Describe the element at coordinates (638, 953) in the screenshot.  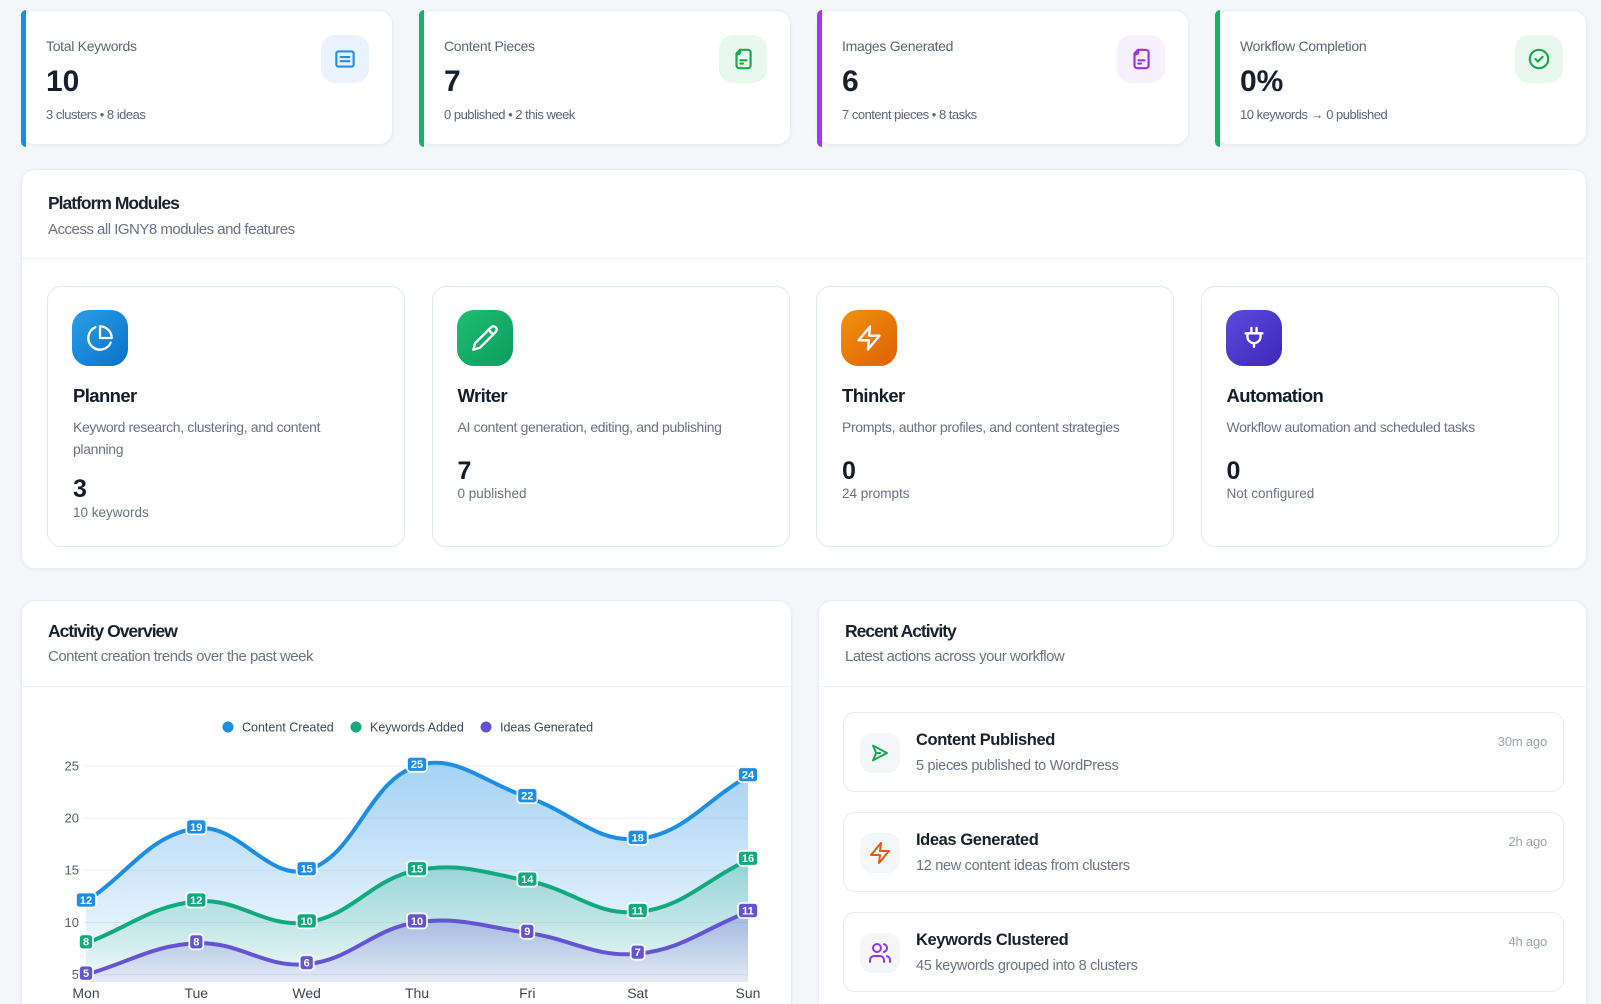
I see `svg-text: 7` at that location.